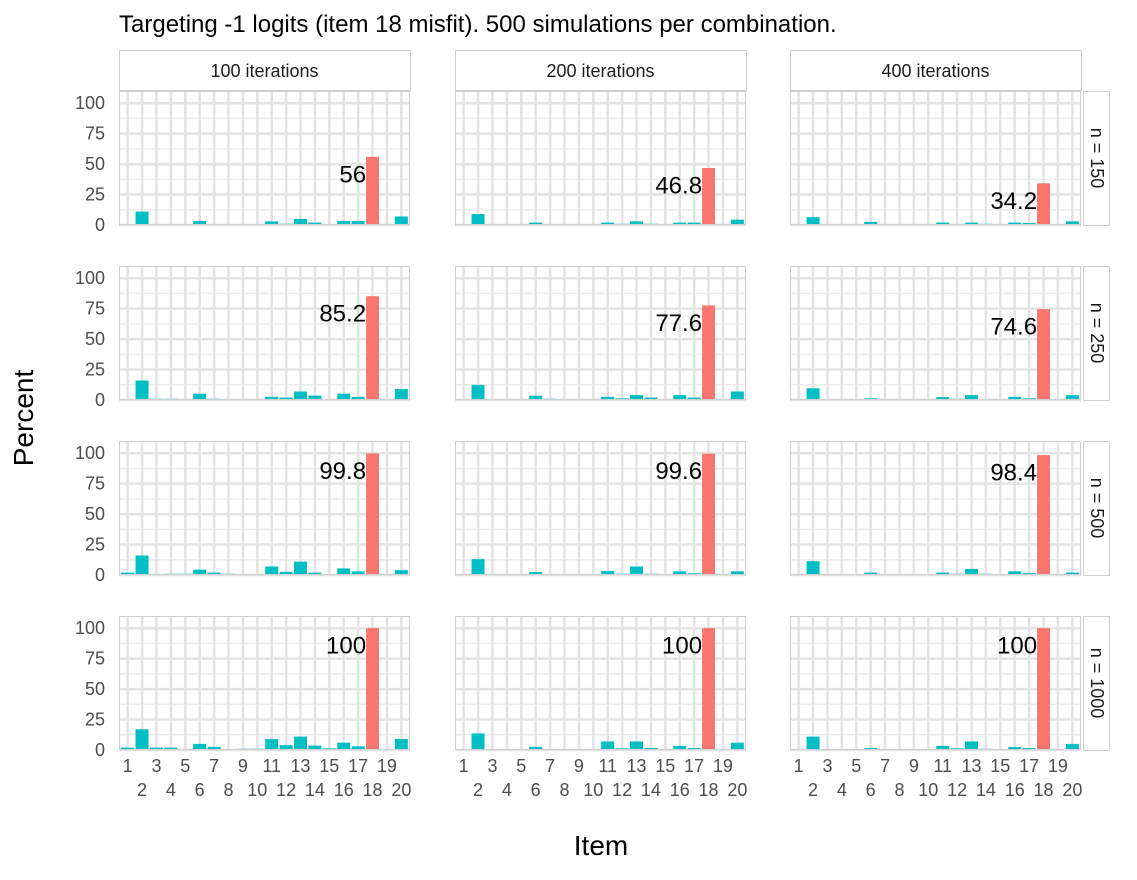 The width and height of the screenshot is (1137, 880). What do you see at coordinates (1013, 473) in the screenshot?
I see `bar-value-label: 98.4` at bounding box center [1013, 473].